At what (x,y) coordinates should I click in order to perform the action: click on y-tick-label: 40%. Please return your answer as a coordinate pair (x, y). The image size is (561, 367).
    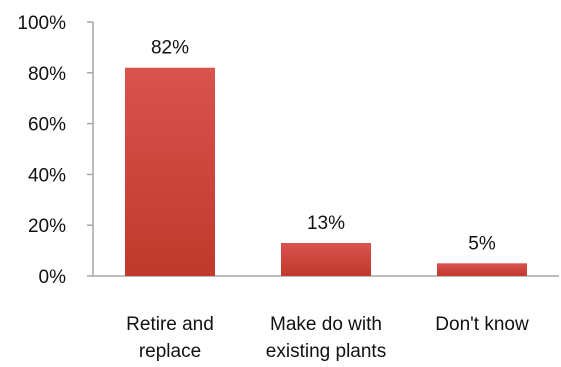
    Looking at the image, I should click on (47, 175).